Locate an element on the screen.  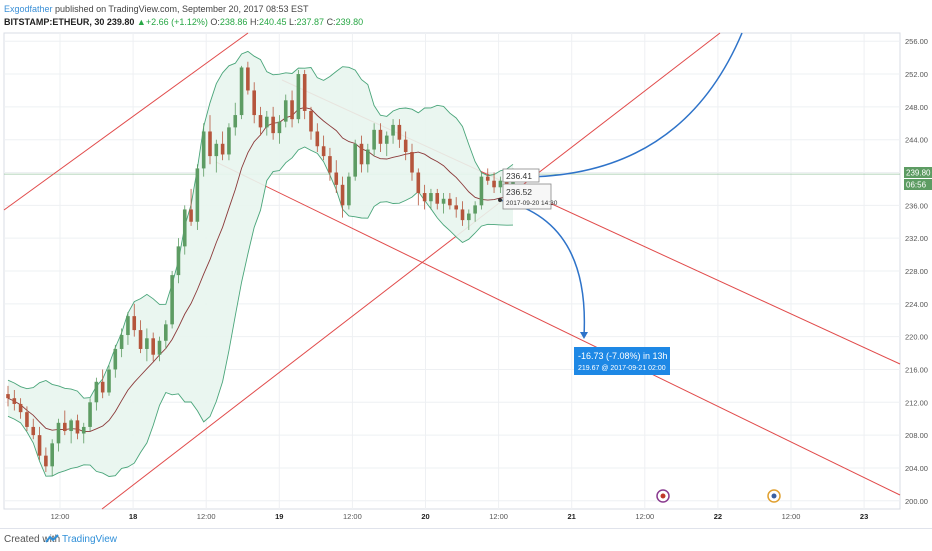
y-tick-label: 228.00 is located at coordinates (916, 271).